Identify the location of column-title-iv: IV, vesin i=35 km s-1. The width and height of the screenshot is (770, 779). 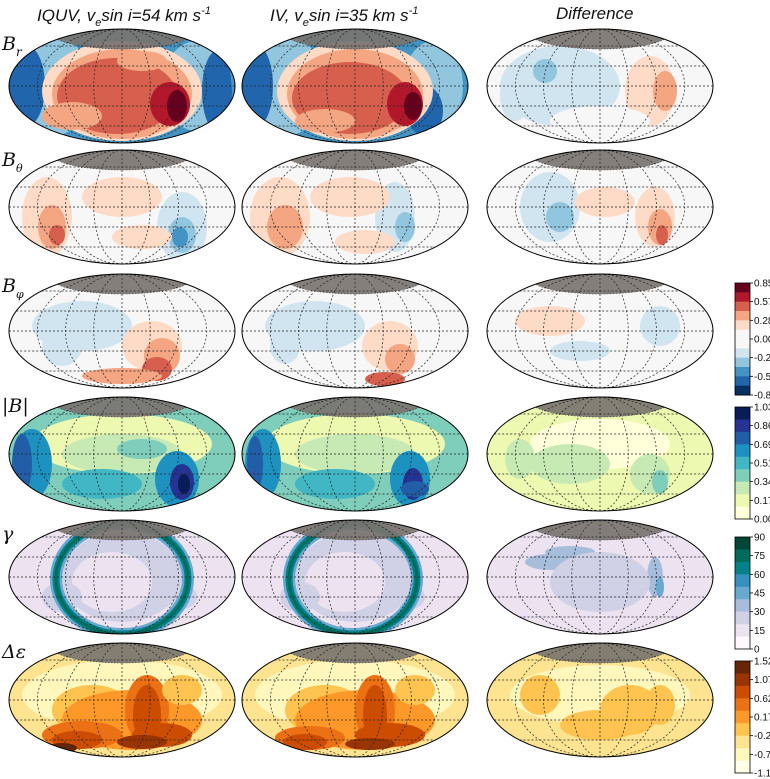
(344, 17).